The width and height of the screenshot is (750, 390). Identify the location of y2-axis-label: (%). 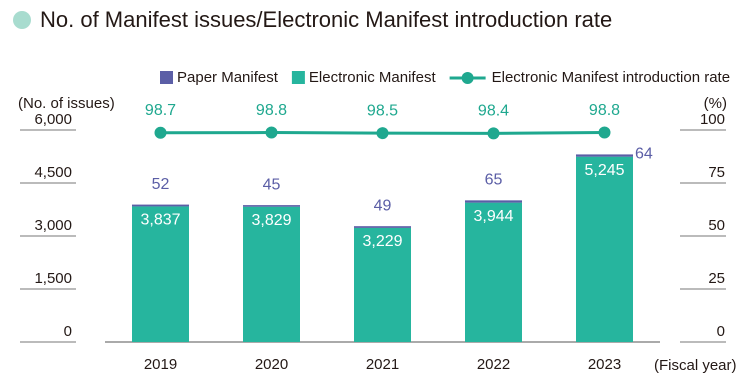
(715, 103).